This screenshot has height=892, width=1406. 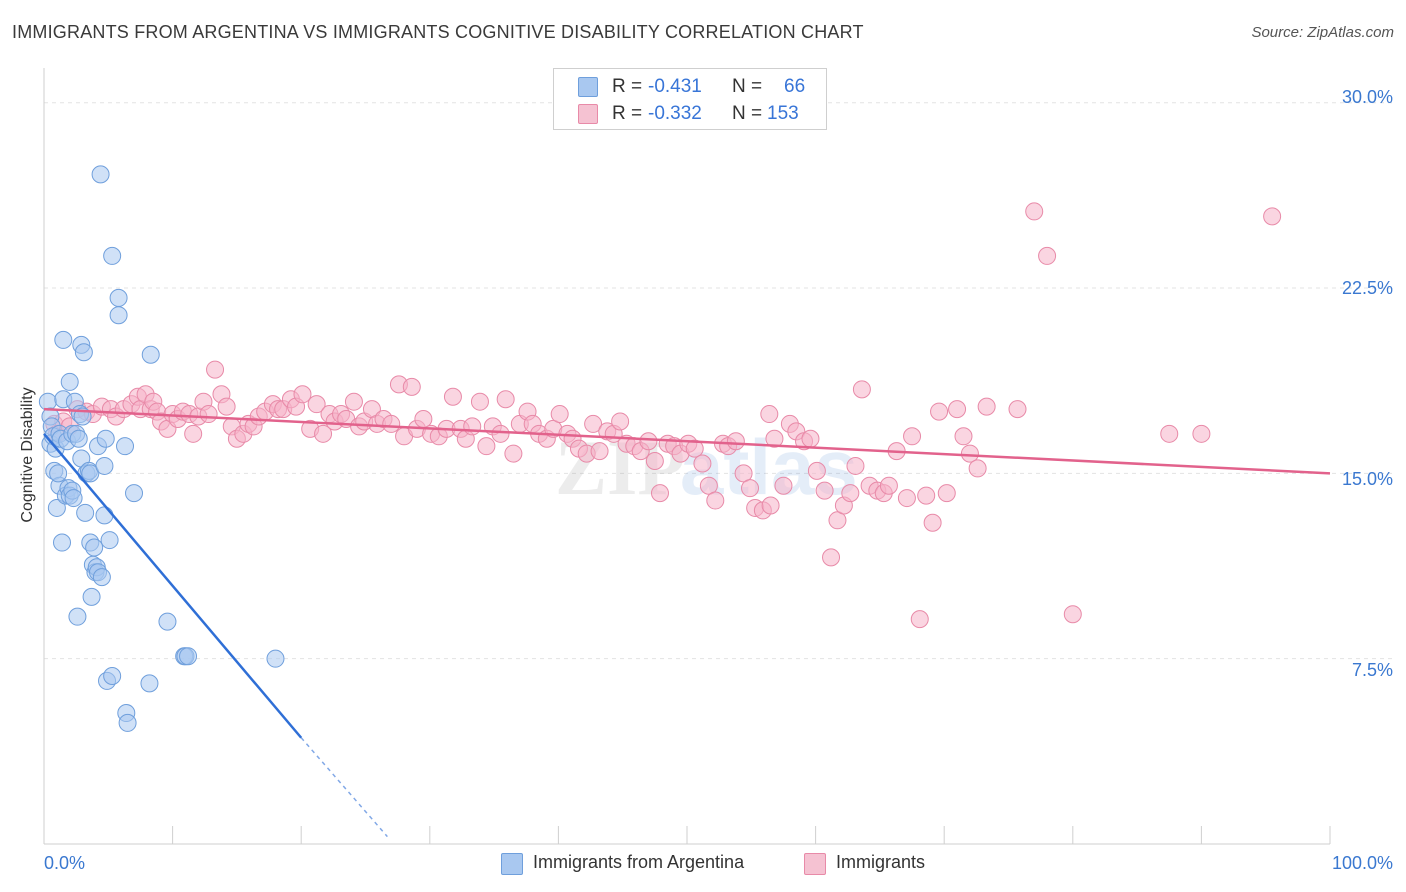 What do you see at coordinates (639, 862) in the screenshot?
I see `bottom-legend-label: Immigrants from Argentina` at bounding box center [639, 862].